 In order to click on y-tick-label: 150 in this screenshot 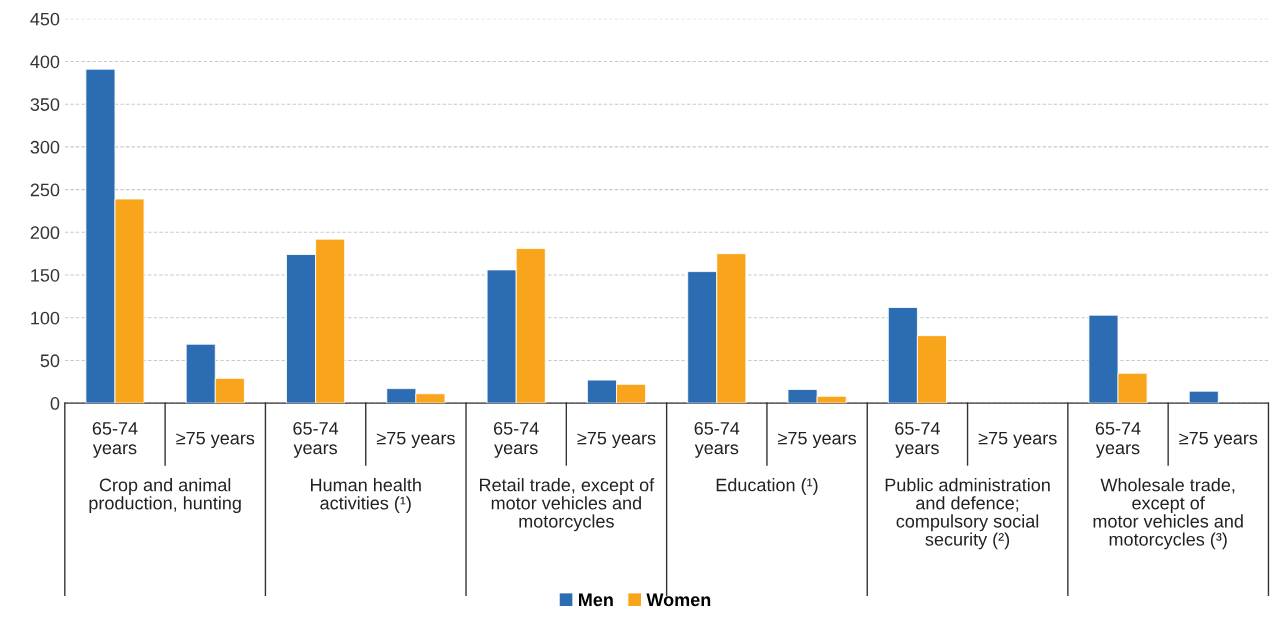, I will do `click(45, 275)`.